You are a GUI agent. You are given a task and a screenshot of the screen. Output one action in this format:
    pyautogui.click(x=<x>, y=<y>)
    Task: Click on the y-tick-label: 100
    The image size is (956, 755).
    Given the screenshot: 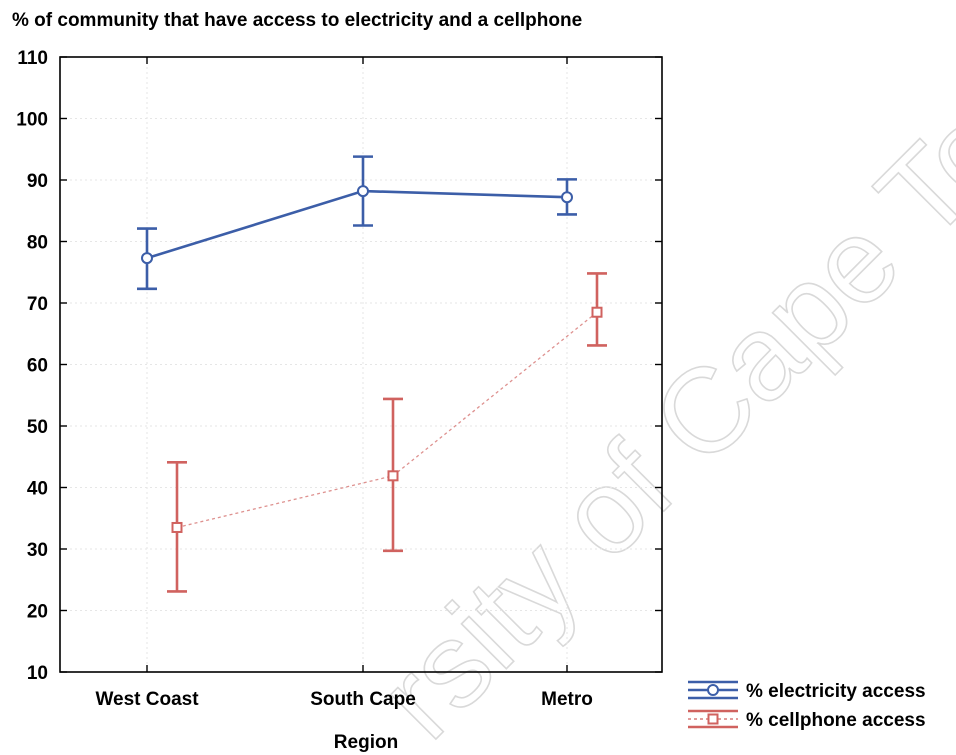 What is the action you would take?
    pyautogui.click(x=32, y=120)
    